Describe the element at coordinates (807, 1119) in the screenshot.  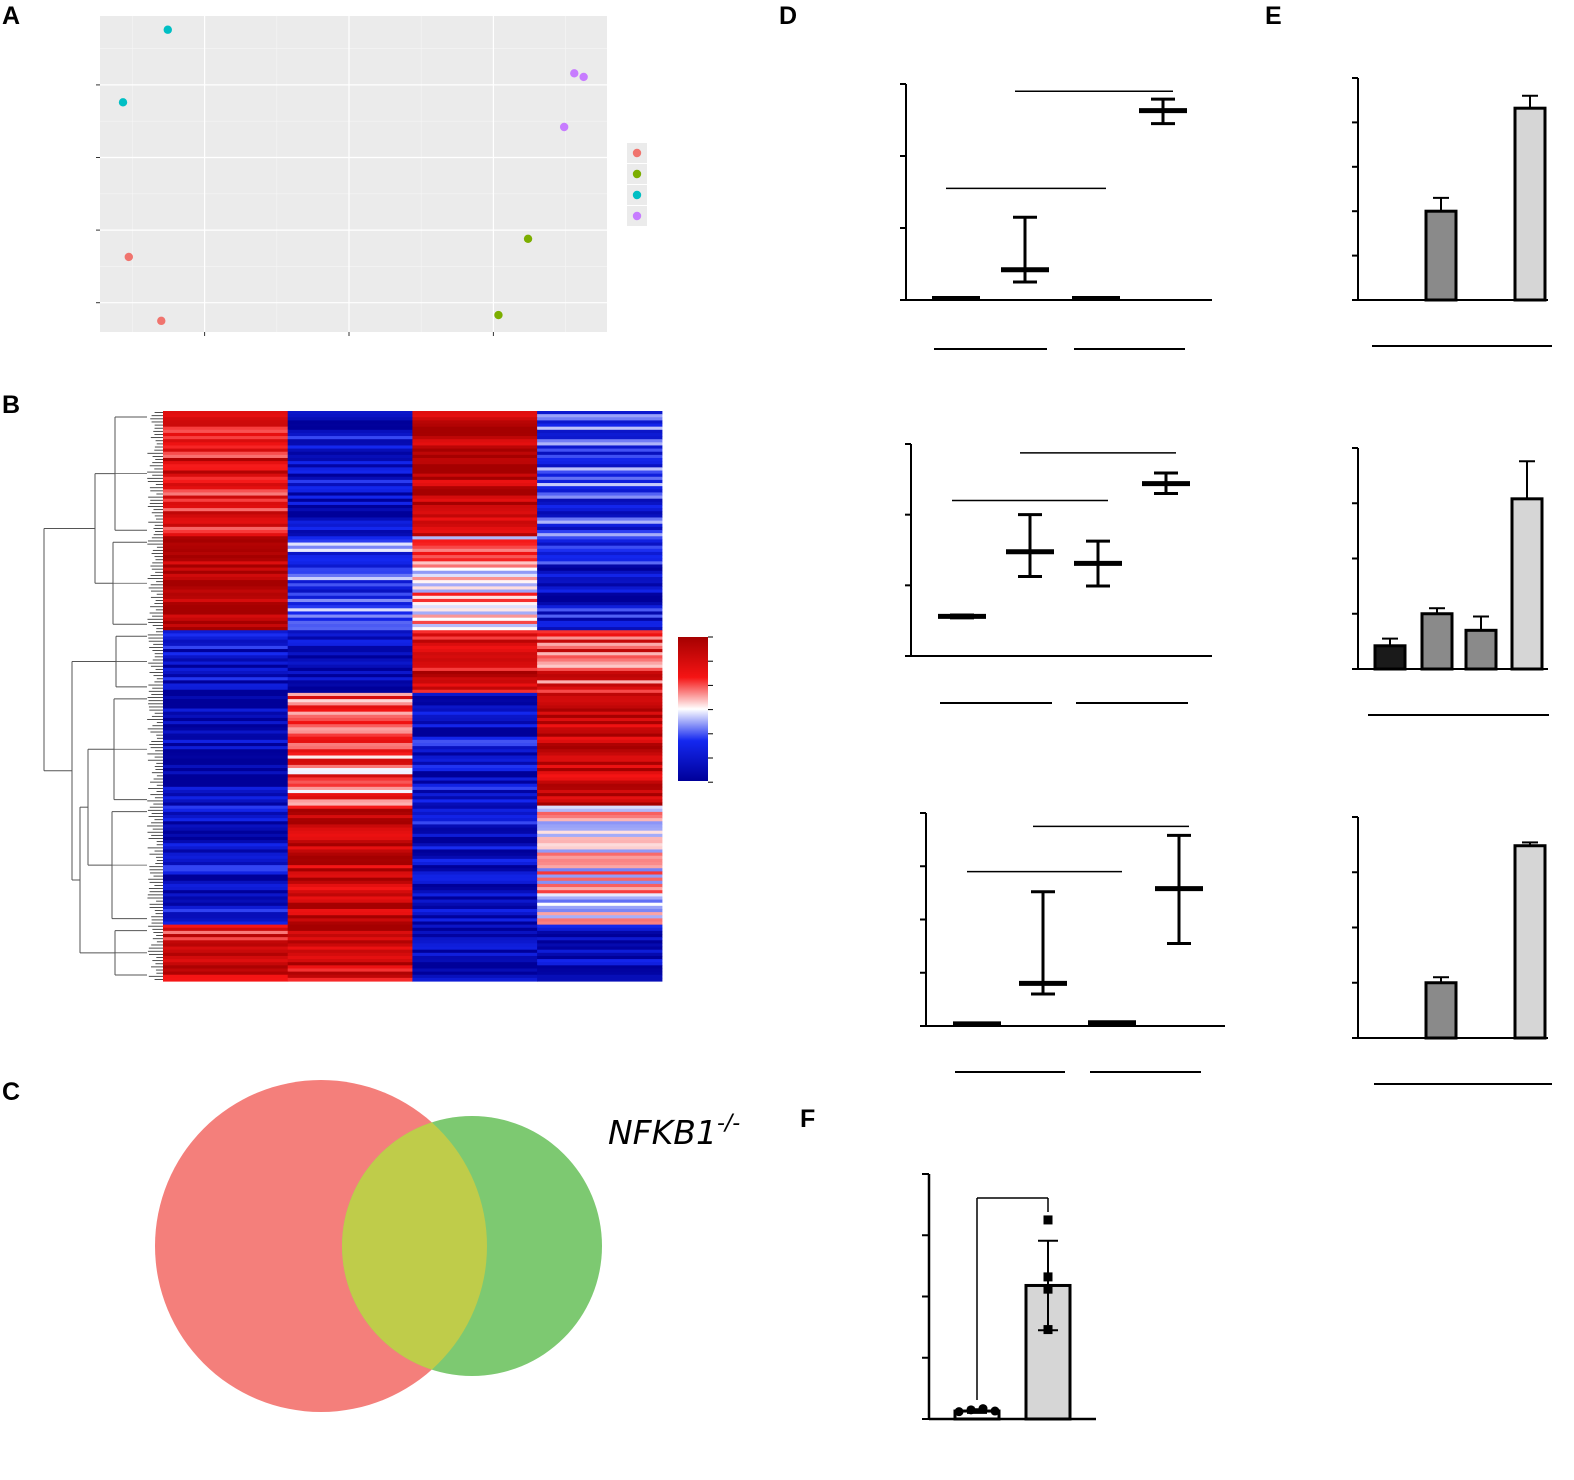
I see `panel-letter-f: F` at that location.